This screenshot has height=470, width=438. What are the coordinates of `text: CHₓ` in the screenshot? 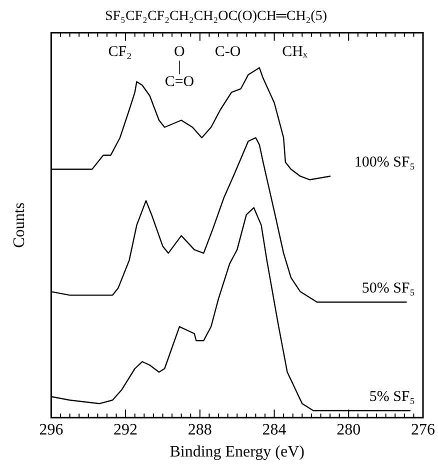 It's located at (295, 52).